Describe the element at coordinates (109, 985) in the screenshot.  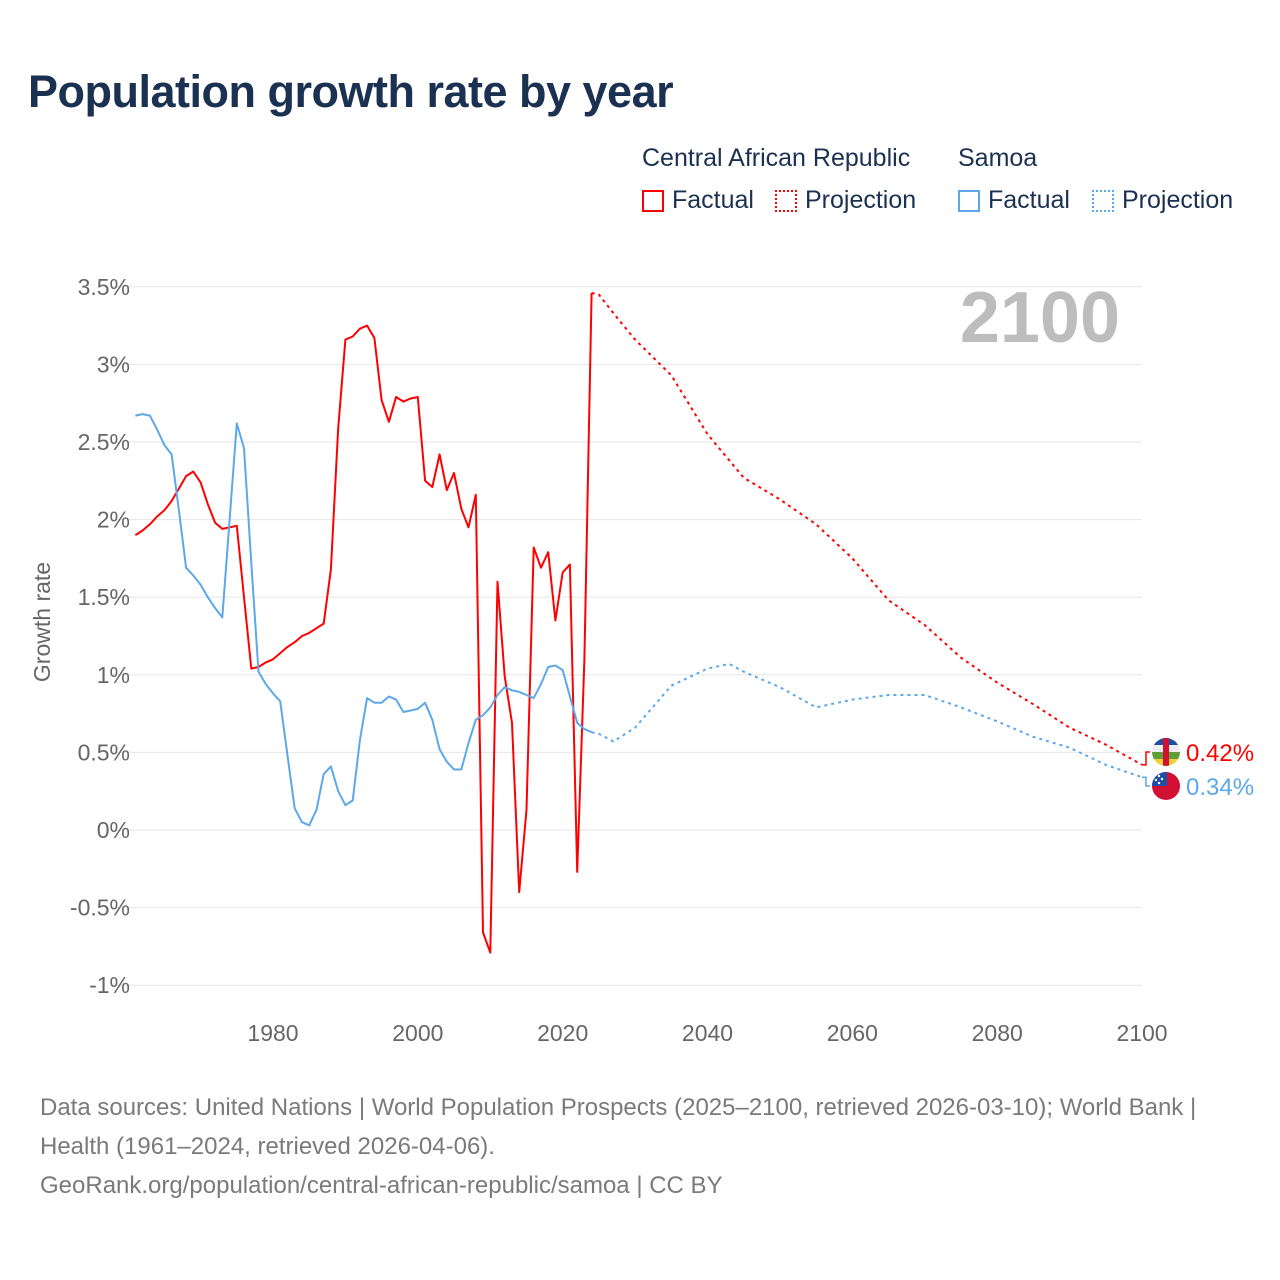
I see `y-tick-label: -1%` at that location.